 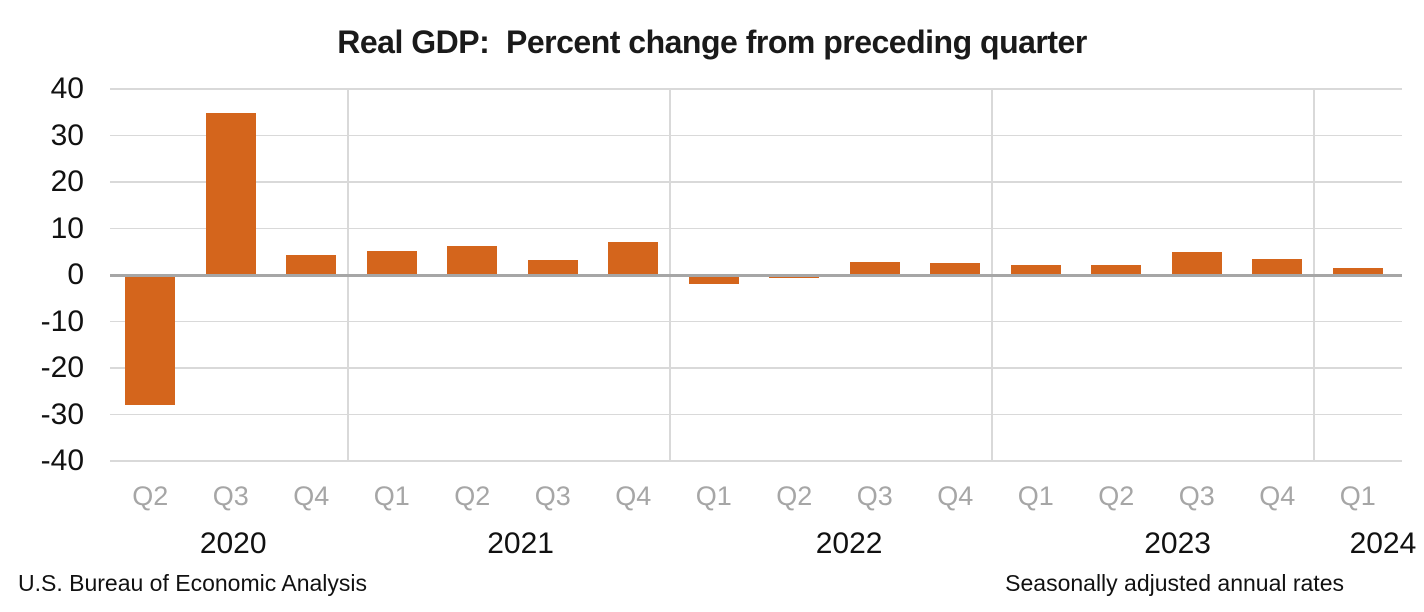 What do you see at coordinates (75, 274) in the screenshot?
I see `y-axis-tick-label: 0` at bounding box center [75, 274].